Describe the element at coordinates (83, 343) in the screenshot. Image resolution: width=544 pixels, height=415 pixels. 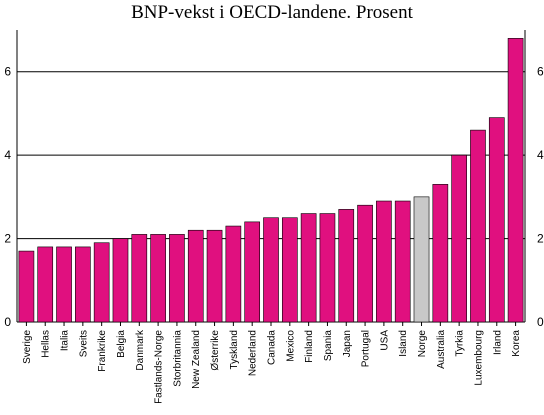
I see `x-tick-label: Sveits` at that location.